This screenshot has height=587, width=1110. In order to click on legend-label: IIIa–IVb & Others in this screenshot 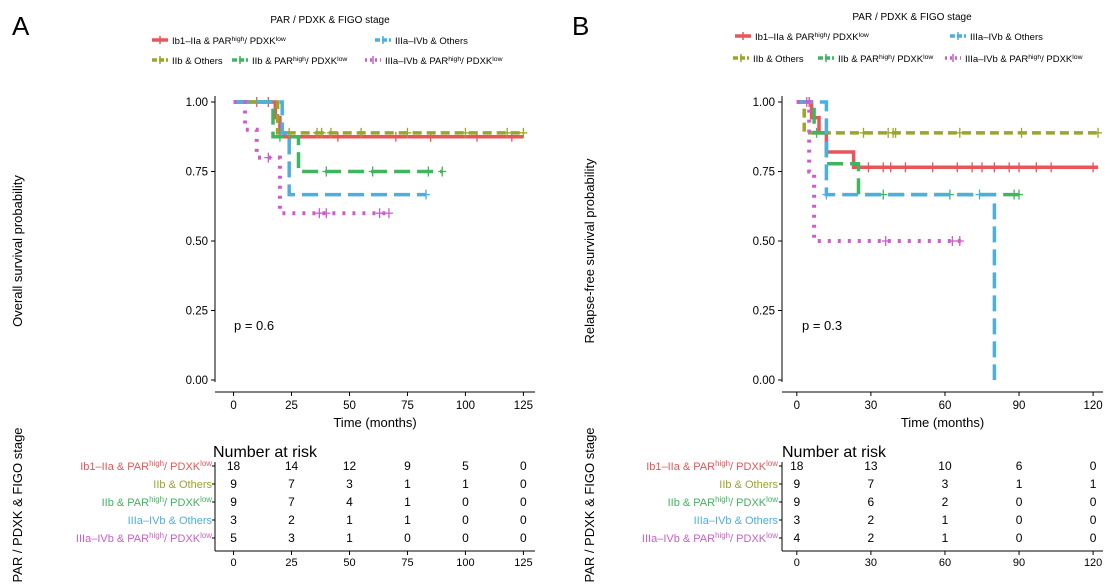, I will do `click(431, 41)`.